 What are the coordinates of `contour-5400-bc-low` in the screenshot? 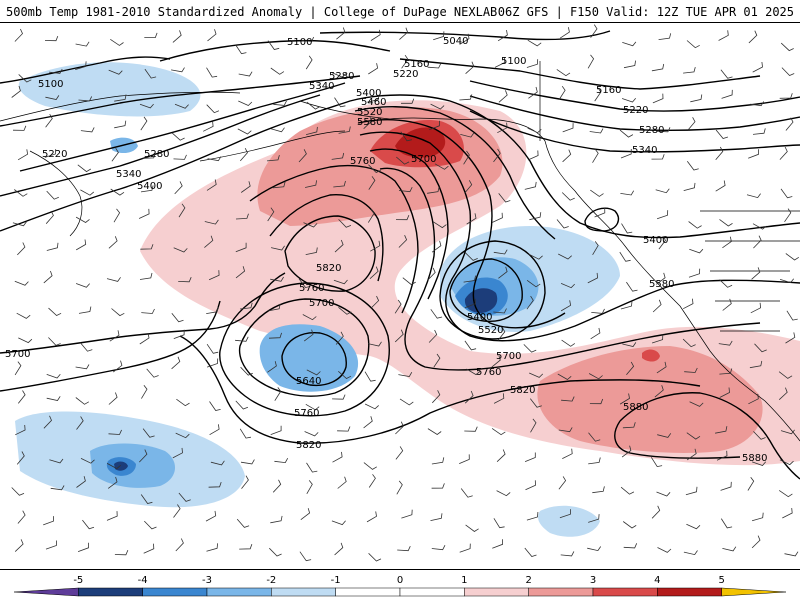 It's located at (602, 219).